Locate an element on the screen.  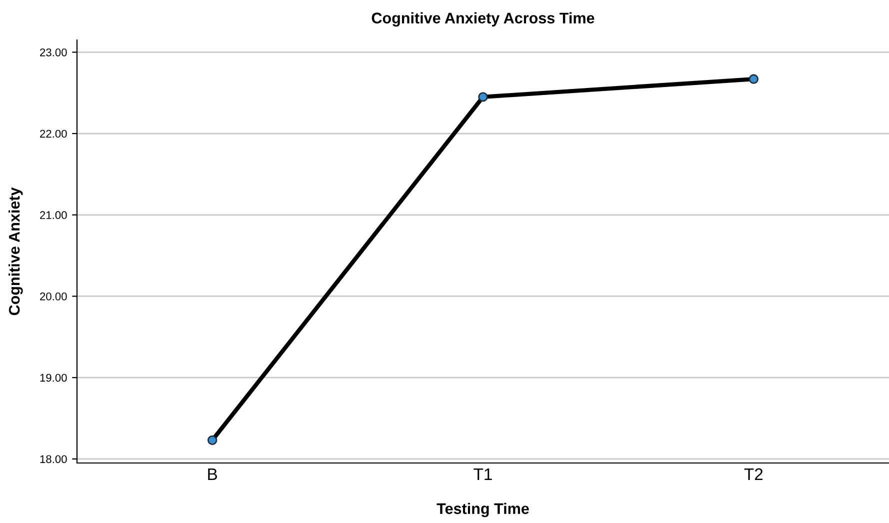
x-tick-label: T2 is located at coordinates (753, 474).